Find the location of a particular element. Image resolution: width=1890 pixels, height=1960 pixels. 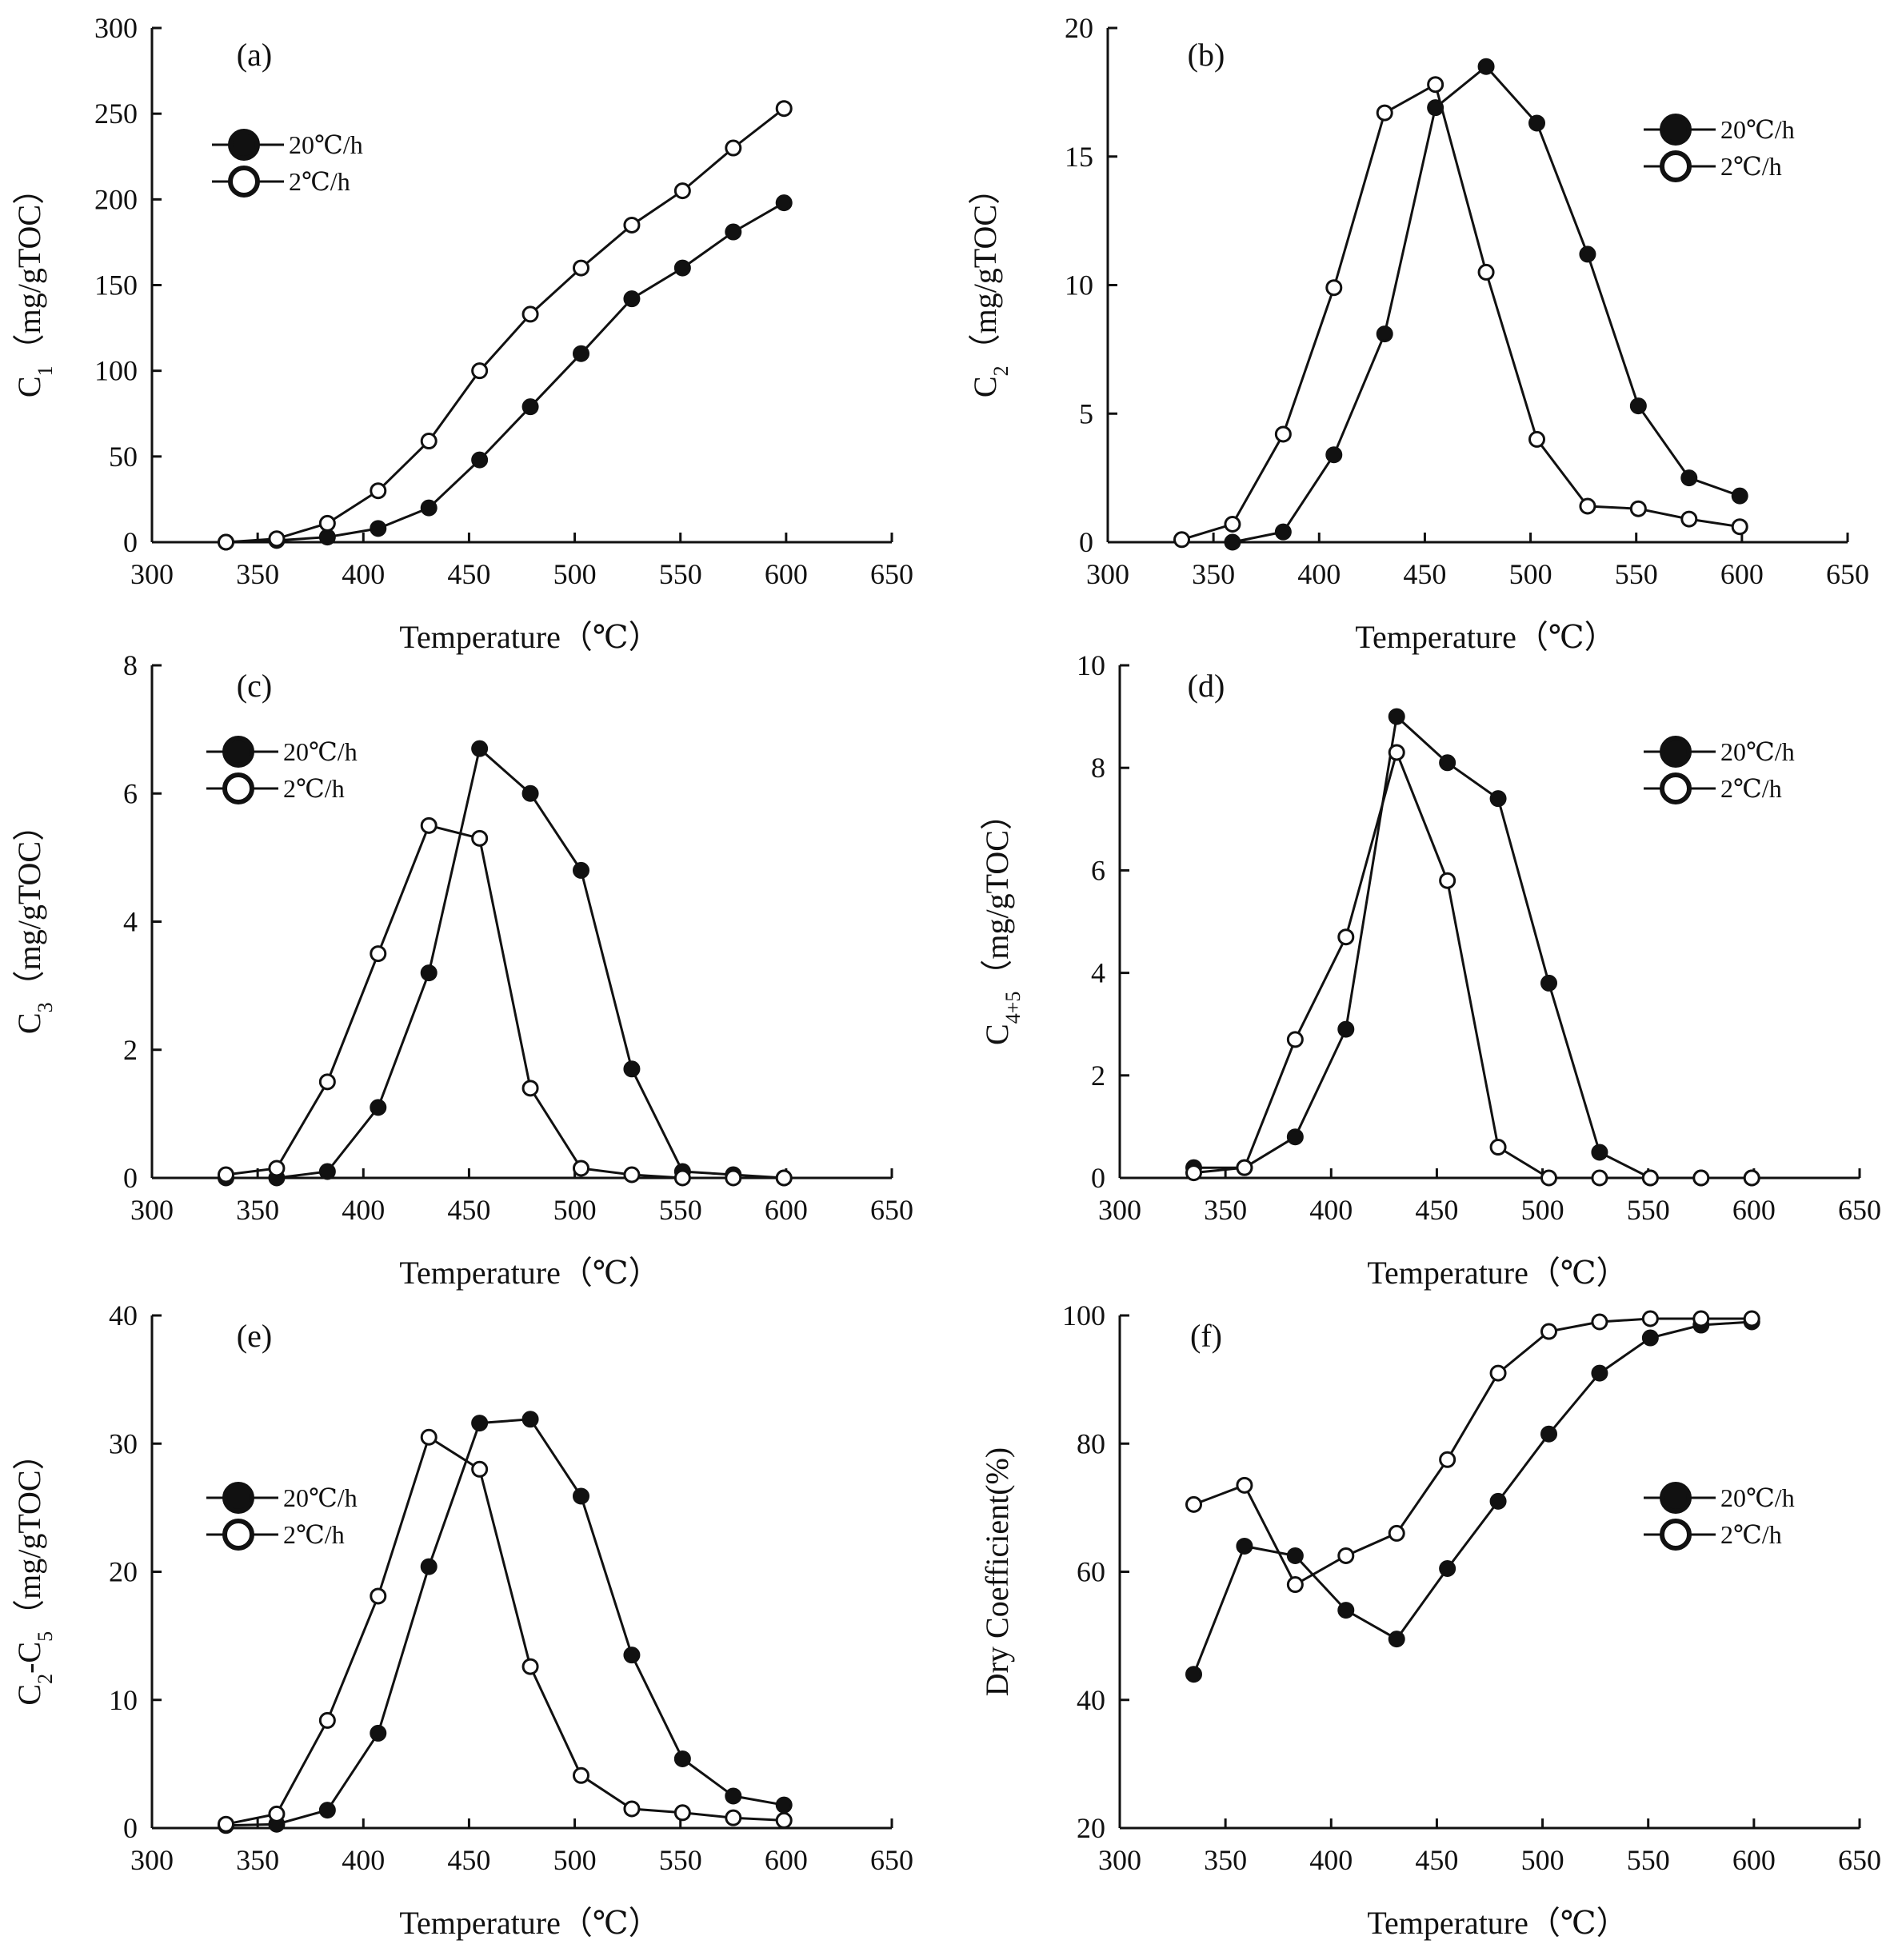

y-tick-label: 80 is located at coordinates (1091, 1443).